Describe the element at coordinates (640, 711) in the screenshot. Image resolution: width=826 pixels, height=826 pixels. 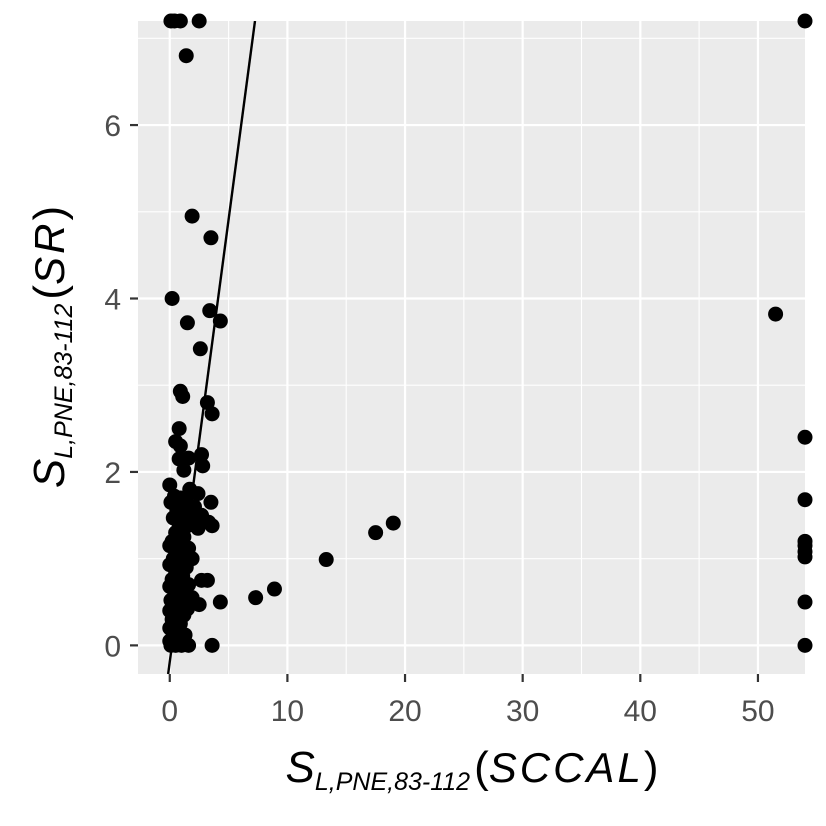
I see `x-tick-label: 40` at that location.